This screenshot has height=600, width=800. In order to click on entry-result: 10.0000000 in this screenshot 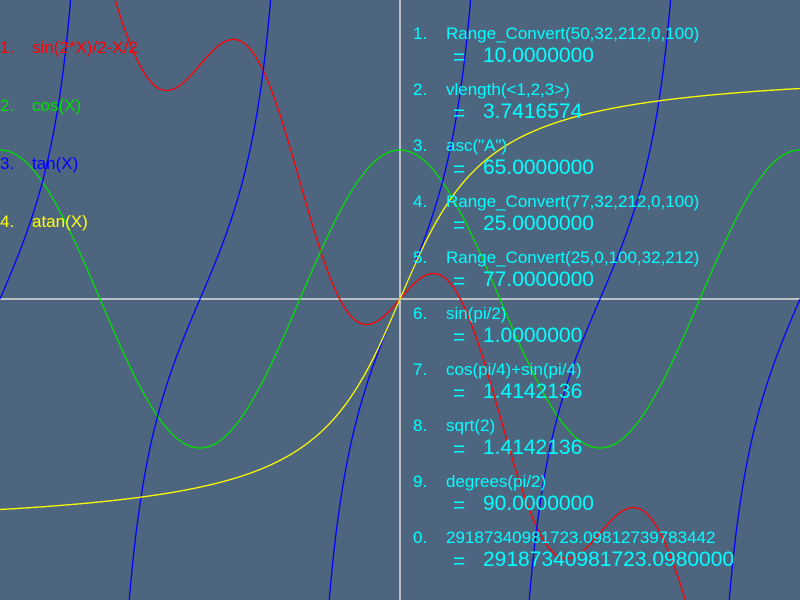, I will do `click(538, 55)`.